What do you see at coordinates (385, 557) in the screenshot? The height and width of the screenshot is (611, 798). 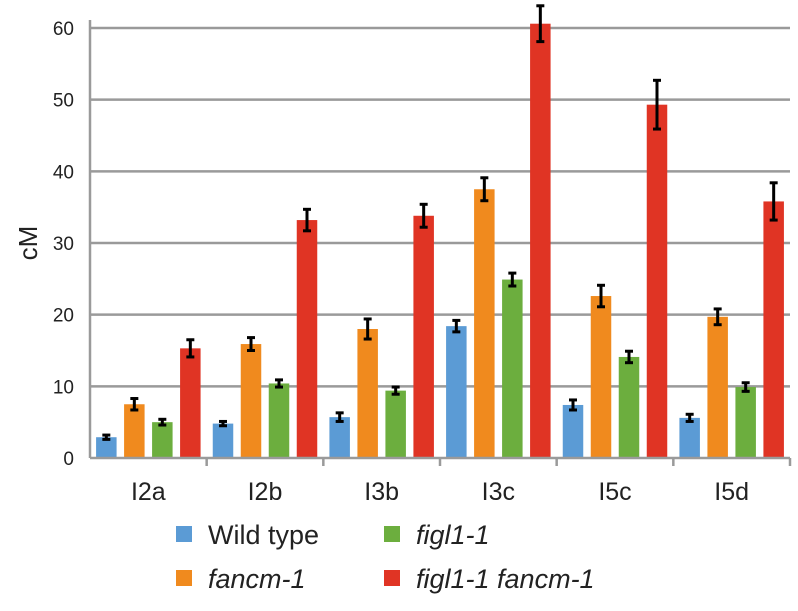 I see `legend: Wild type fancm-1 figl1-1 figl1-1 fancm-1` at bounding box center [385, 557].